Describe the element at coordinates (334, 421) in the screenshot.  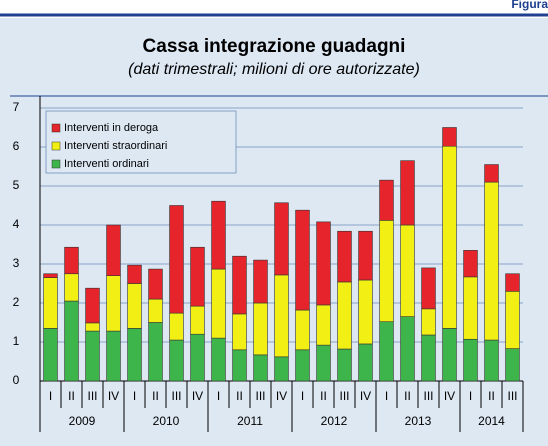
I see `year-label: 2012` at that location.